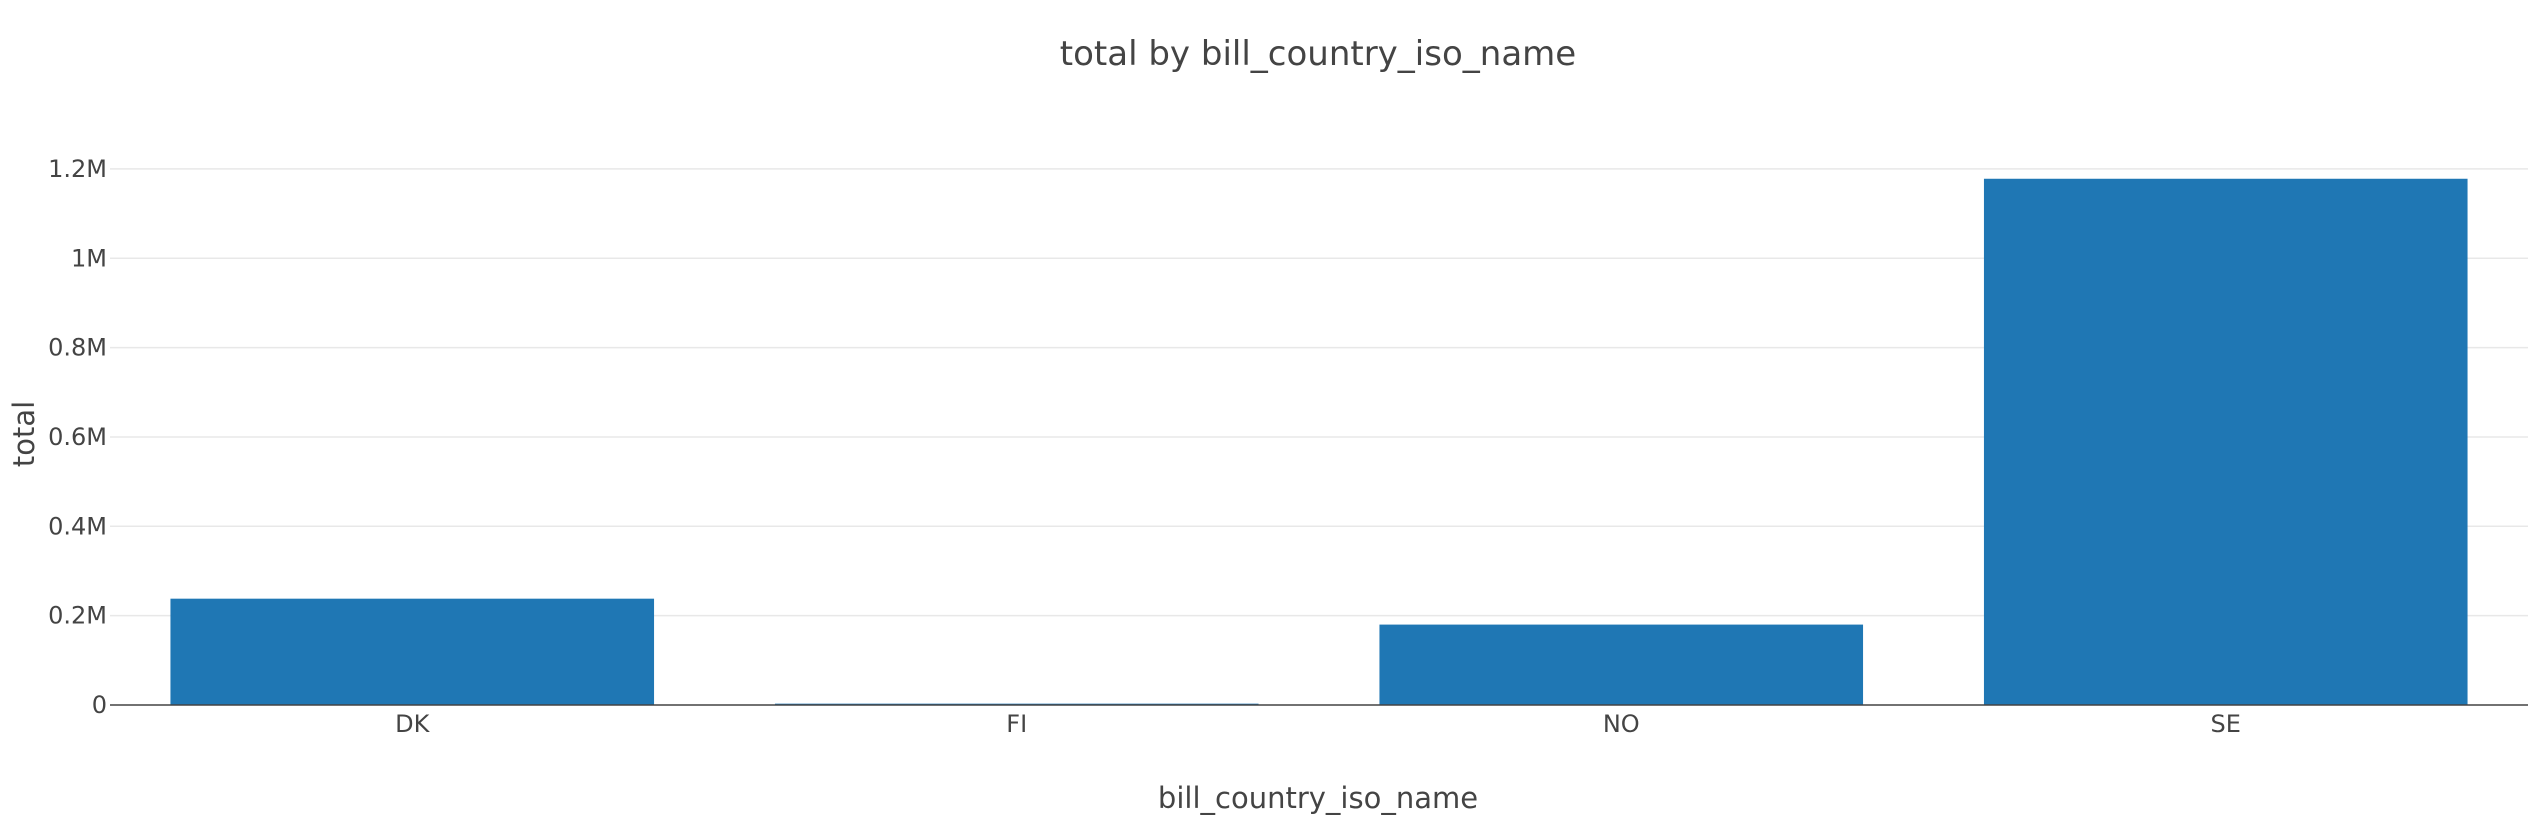 The width and height of the screenshot is (2540, 839). Describe the element at coordinates (89, 258) in the screenshot. I see `y-tick-label: 1M` at that location.